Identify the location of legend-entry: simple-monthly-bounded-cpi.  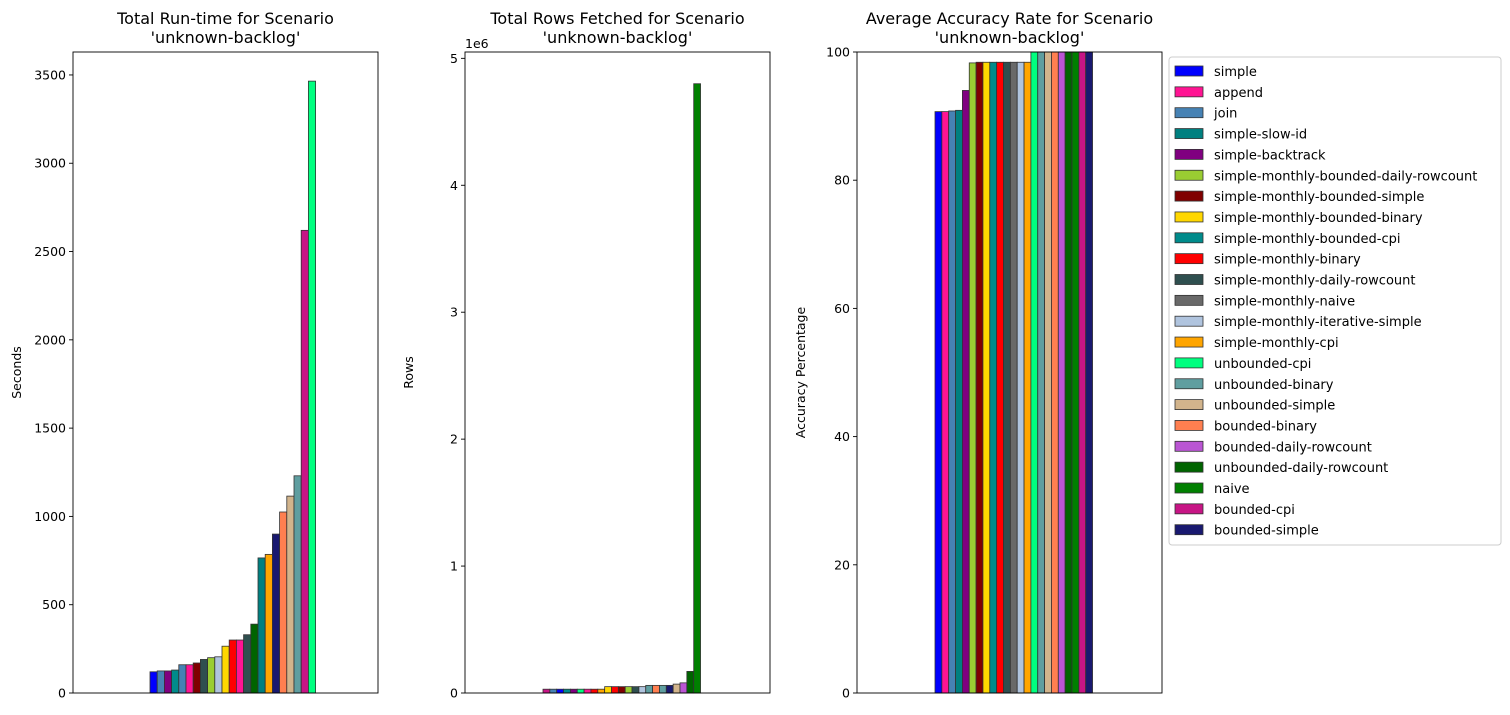
(1287, 239).